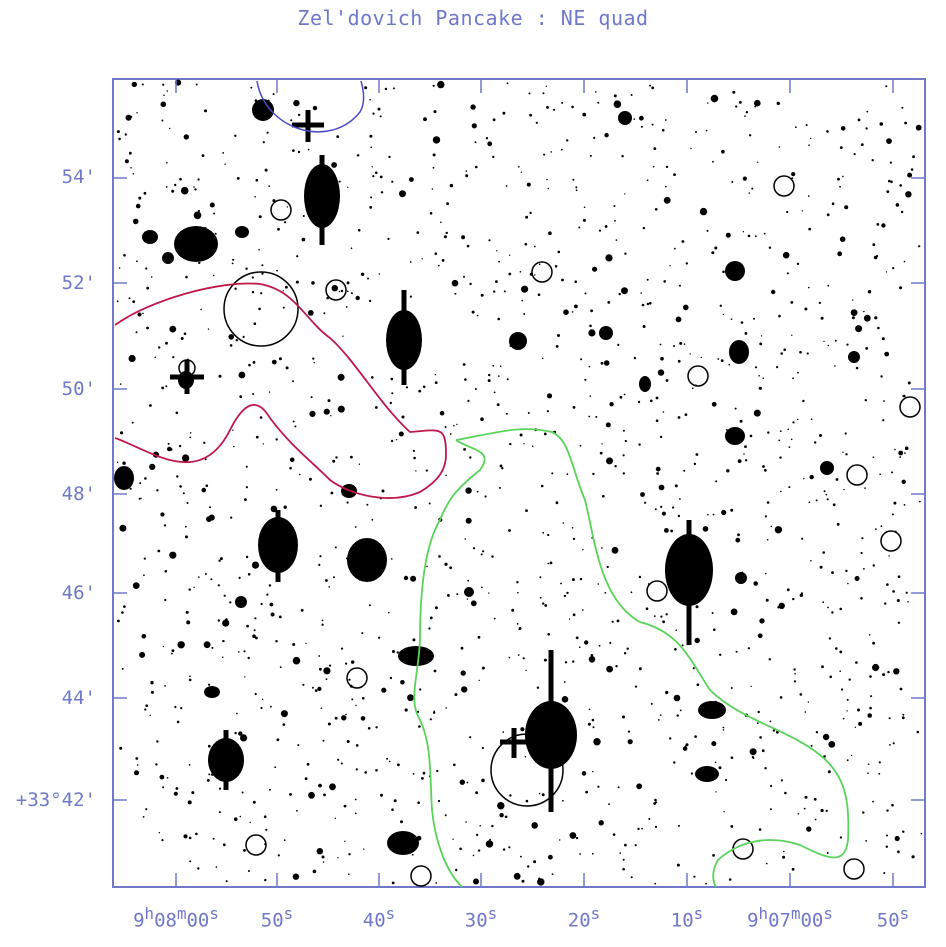 Image resolution: width=946 pixels, height=947 pixels. I want to click on x-tick-label: 9h07m00s, so click(790, 918).